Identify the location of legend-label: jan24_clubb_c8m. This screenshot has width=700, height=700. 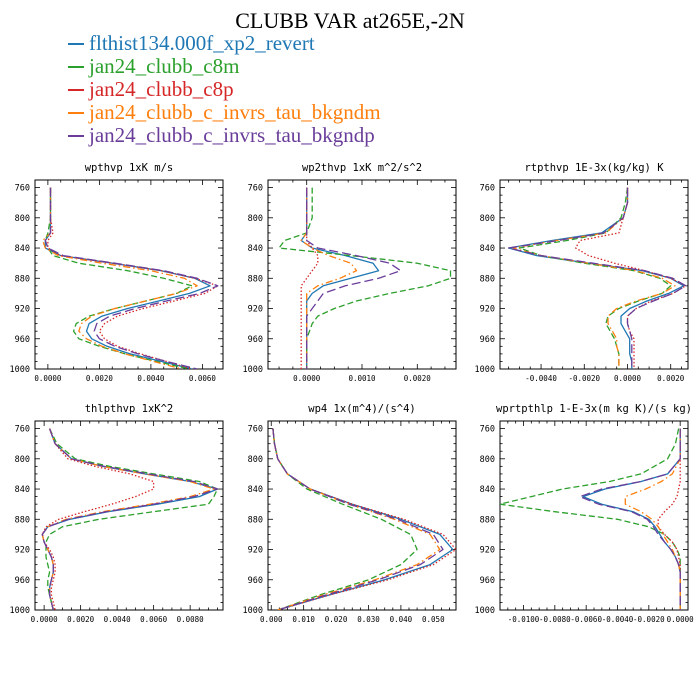
(164, 66).